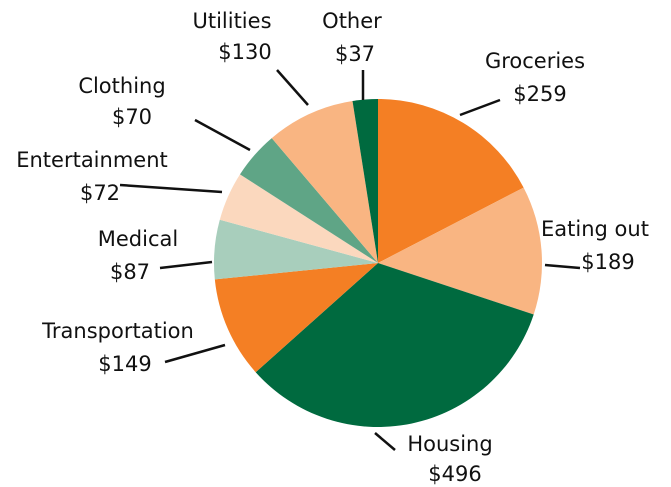 The image size is (671, 487). What do you see at coordinates (124, 364) in the screenshot?
I see `slice-value: $149` at bounding box center [124, 364].